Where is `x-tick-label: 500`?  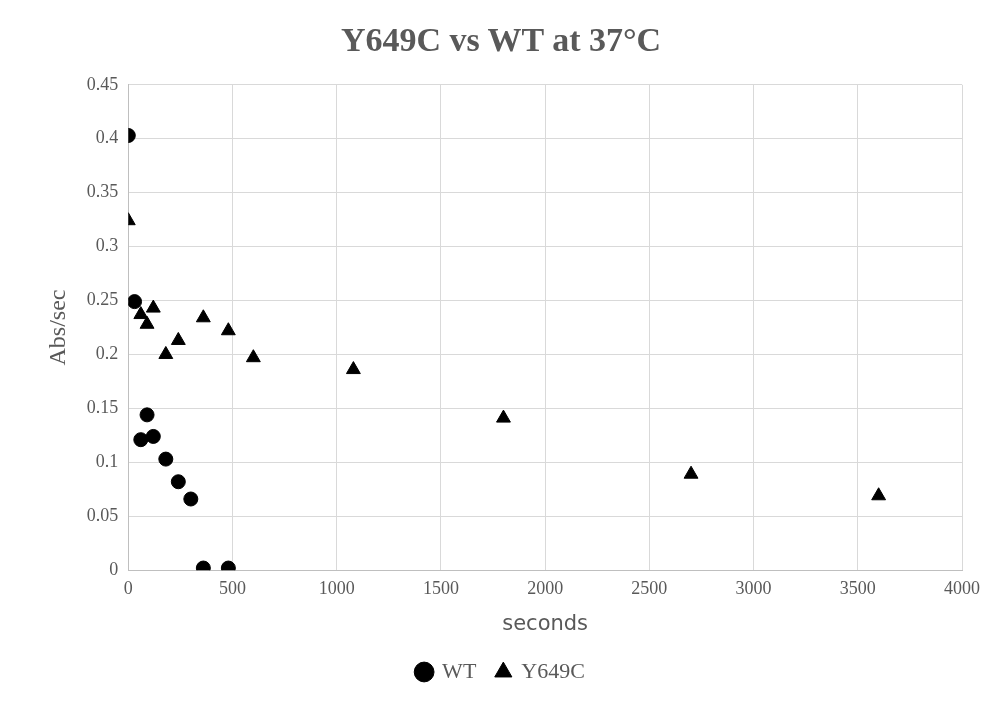 x-tick-label: 500 is located at coordinates (233, 587).